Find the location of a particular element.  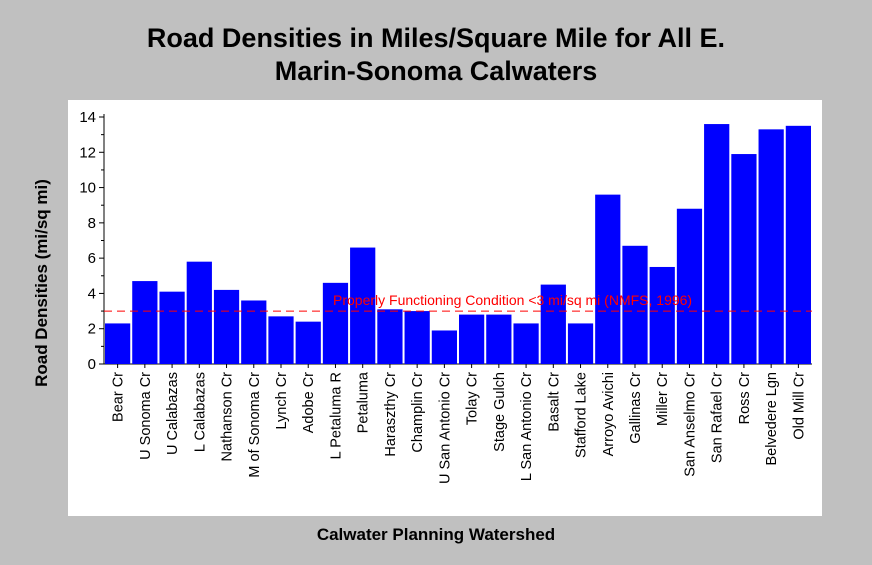

x-tick-label: U San Antonio Cr is located at coordinates (445, 428).